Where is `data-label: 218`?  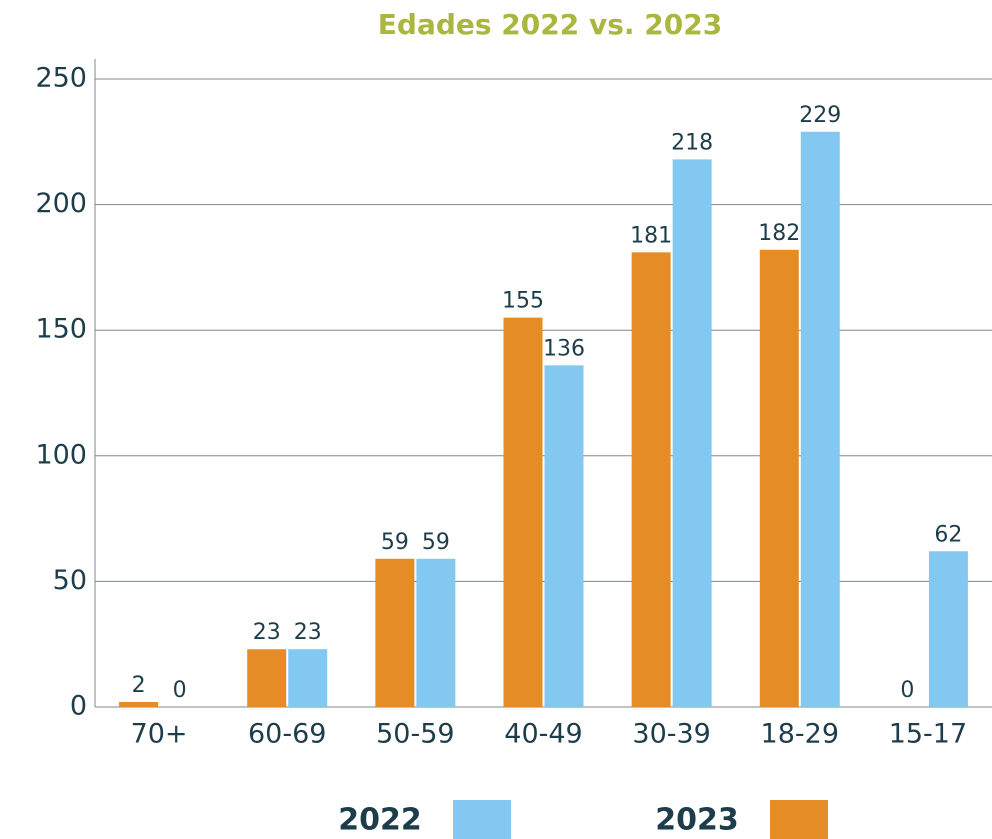
data-label: 218 is located at coordinates (692, 142).